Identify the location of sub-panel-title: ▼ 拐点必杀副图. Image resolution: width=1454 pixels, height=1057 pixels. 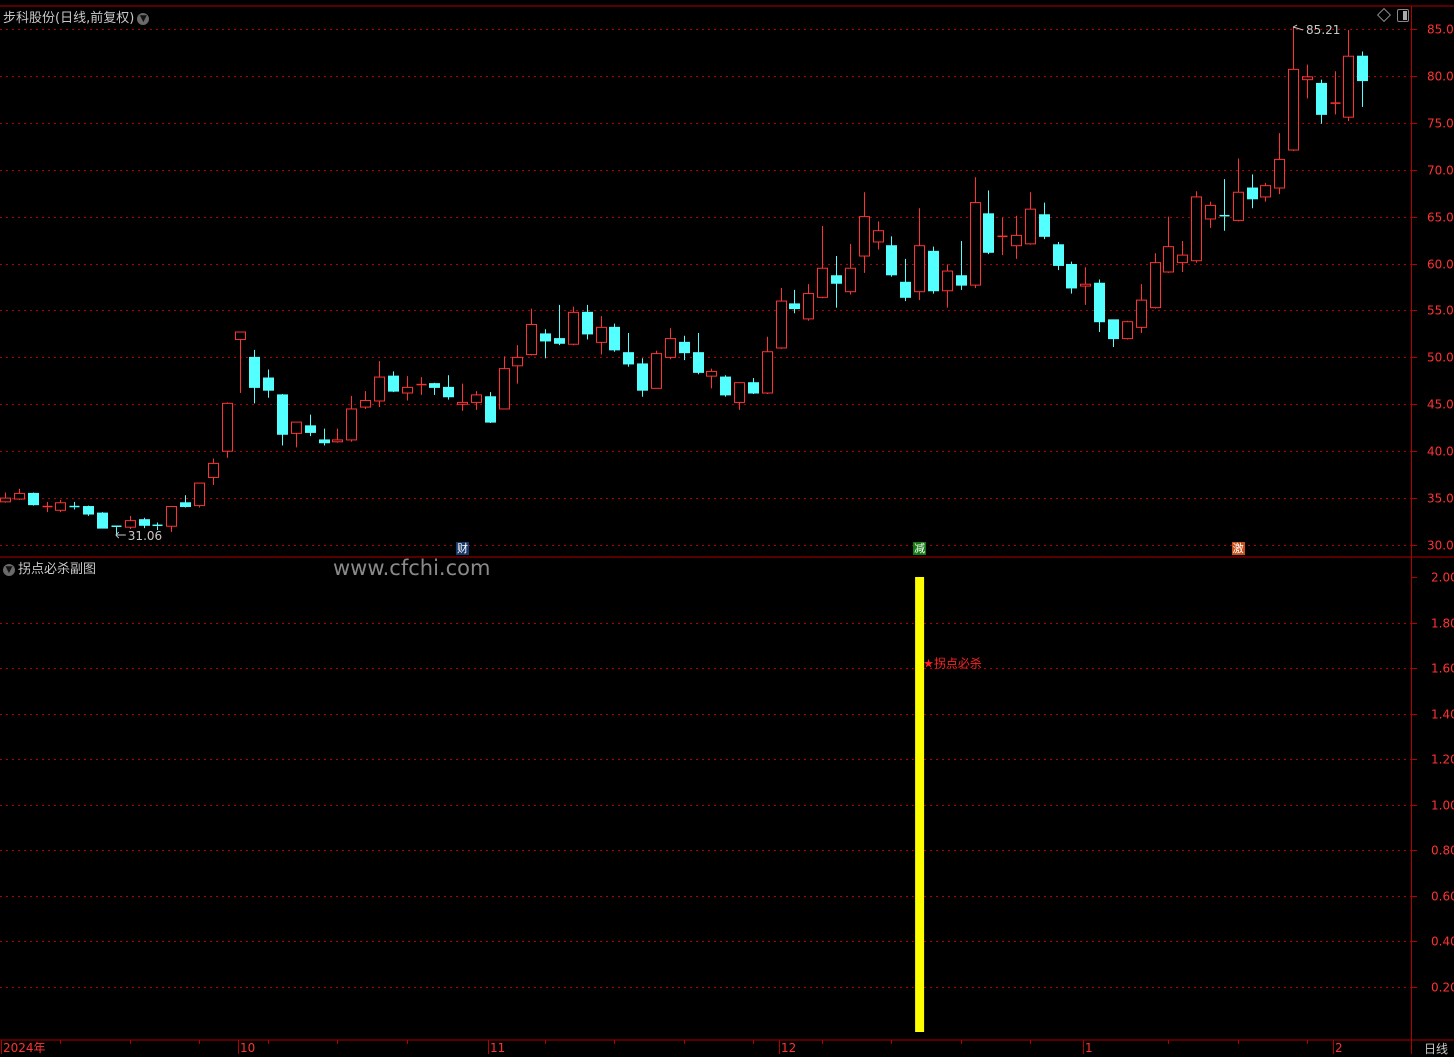
(49, 567).